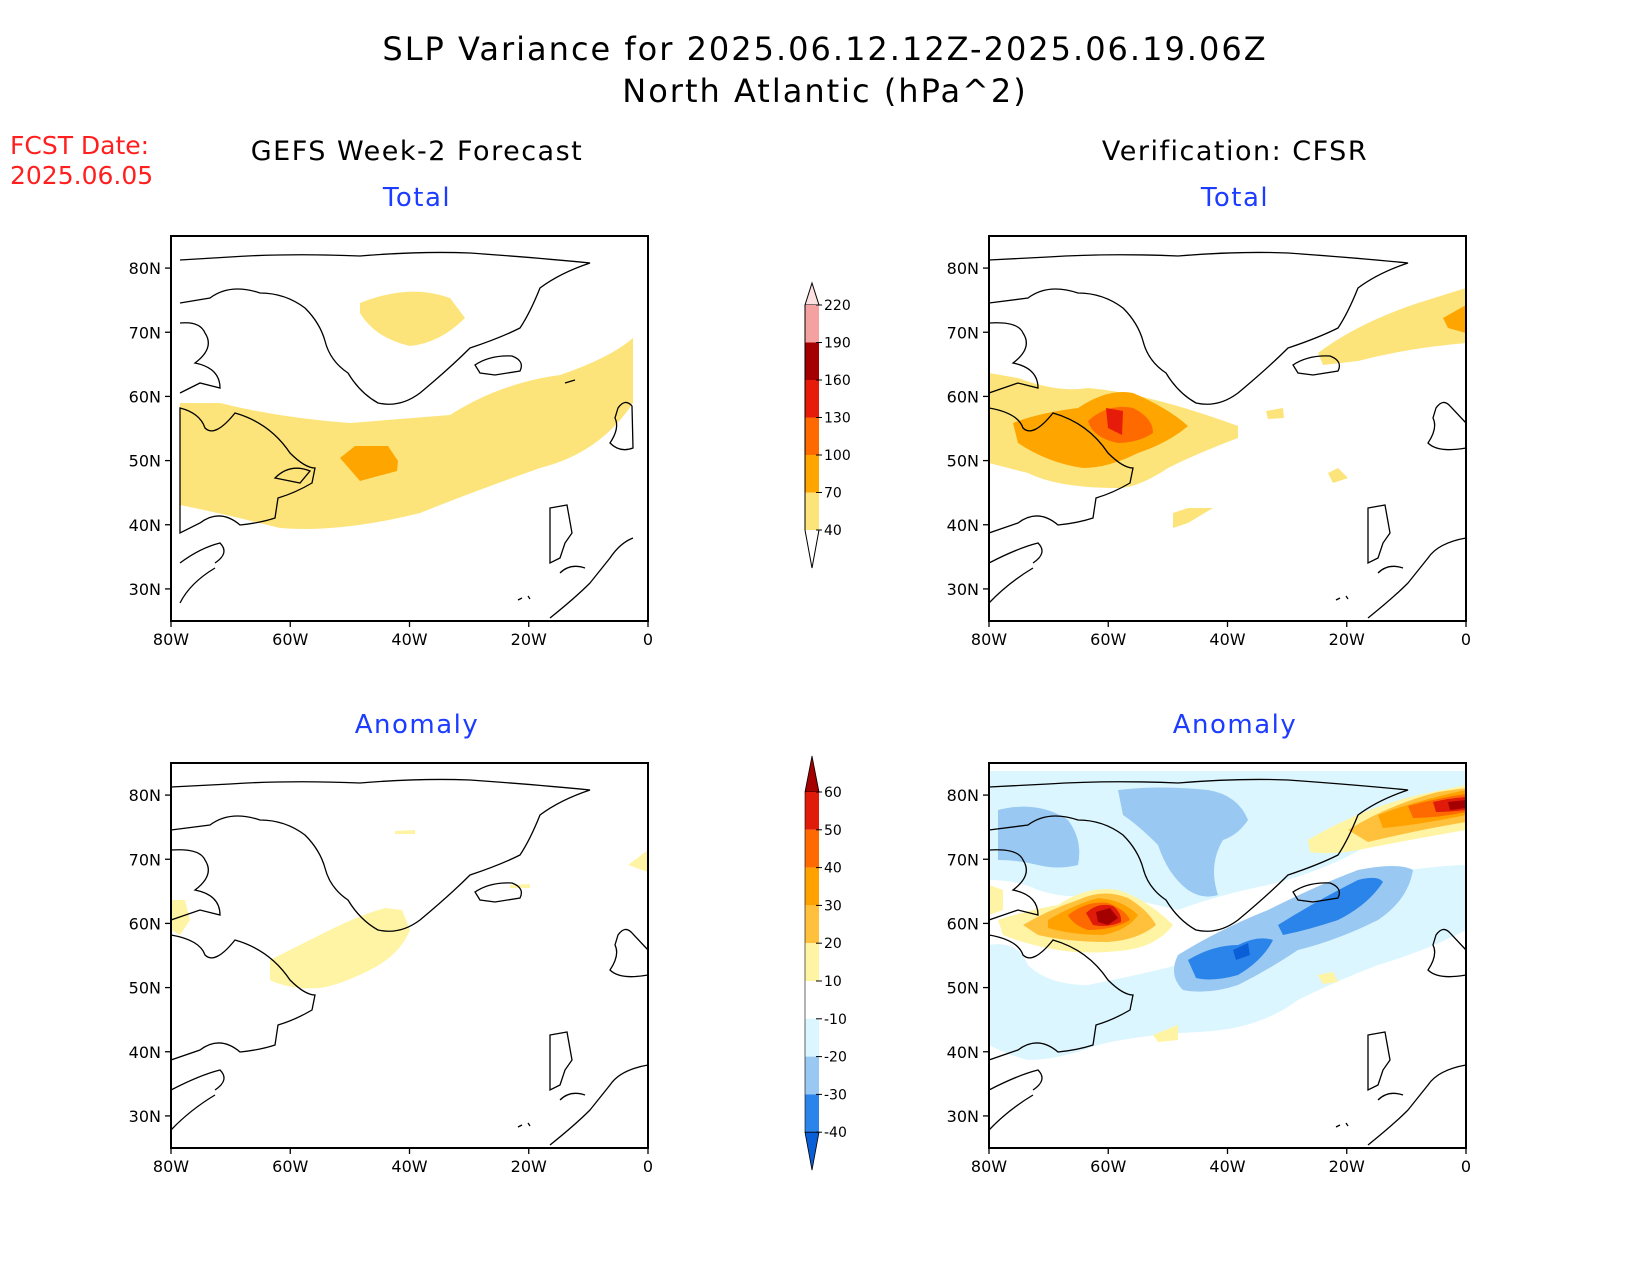 Image resolution: width=1650 pixels, height=1275 pixels. What do you see at coordinates (835, 1020) in the screenshot?
I see `colorbar-label: -10` at bounding box center [835, 1020].